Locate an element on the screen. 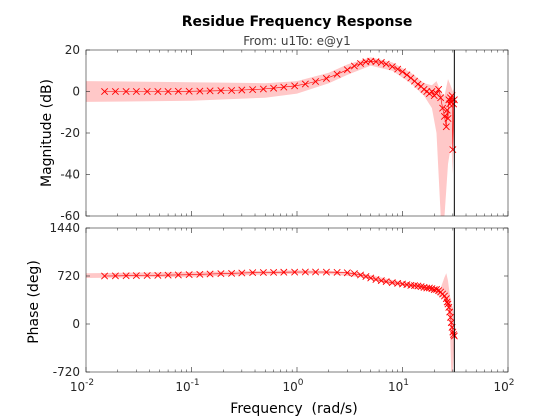  magnitude-y-axis-label: Magnitude (dB) is located at coordinates (47, 133).